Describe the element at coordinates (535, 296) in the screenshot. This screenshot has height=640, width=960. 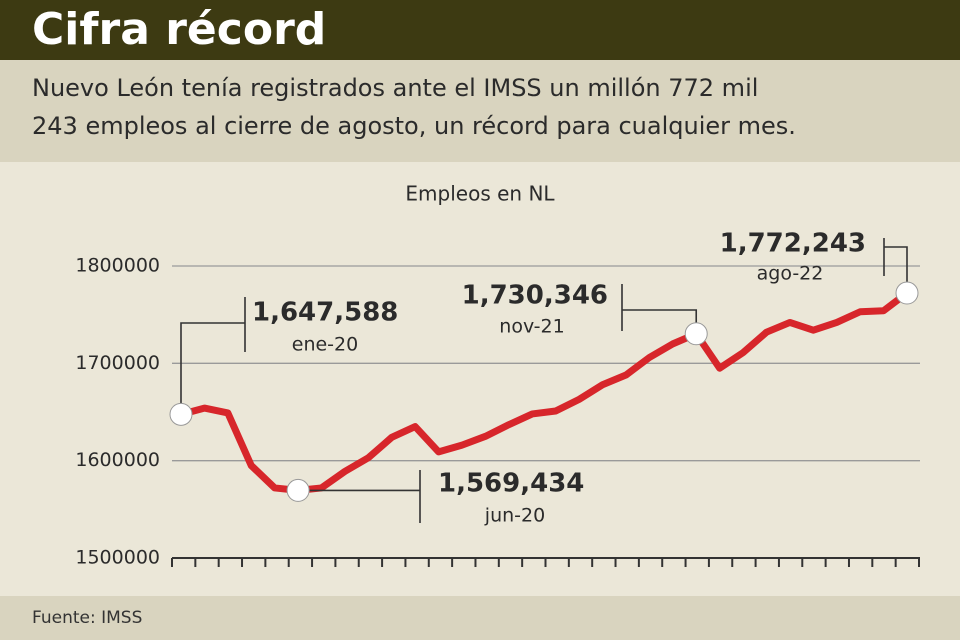
I see `value-label: 1,730,346` at that location.